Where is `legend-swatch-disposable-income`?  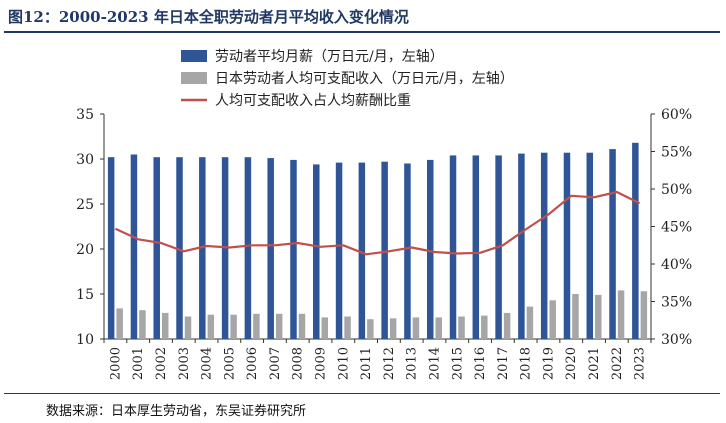 legend-swatch-disposable-income is located at coordinates (194, 78).